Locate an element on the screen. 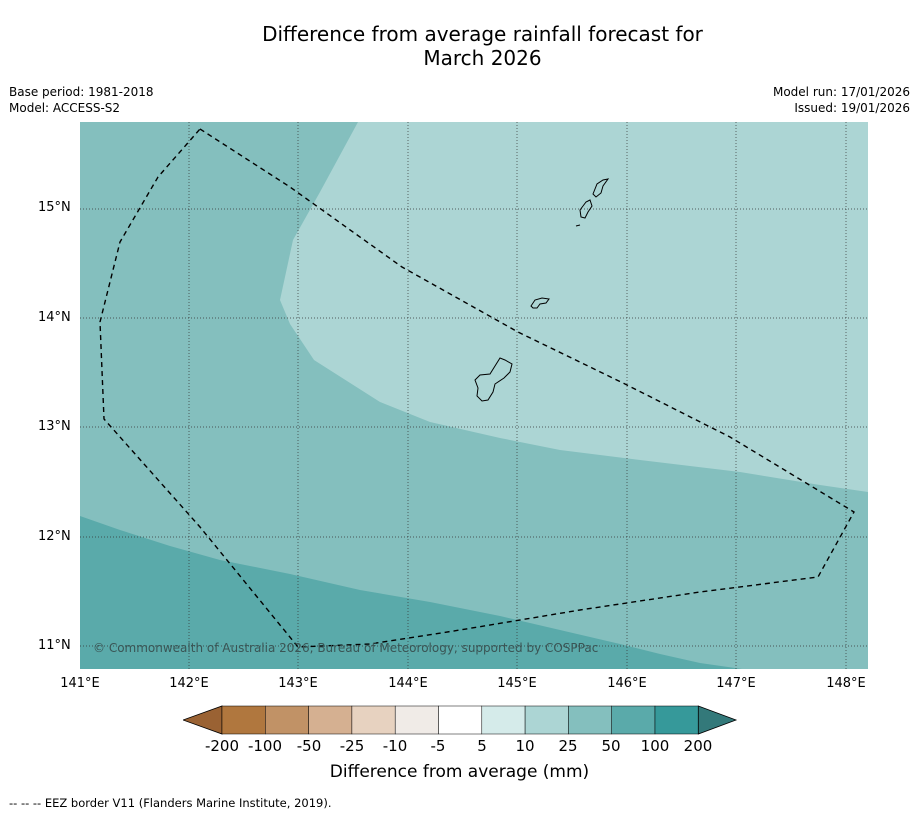  legend-title: Difference from average (mm) is located at coordinates (459, 772).